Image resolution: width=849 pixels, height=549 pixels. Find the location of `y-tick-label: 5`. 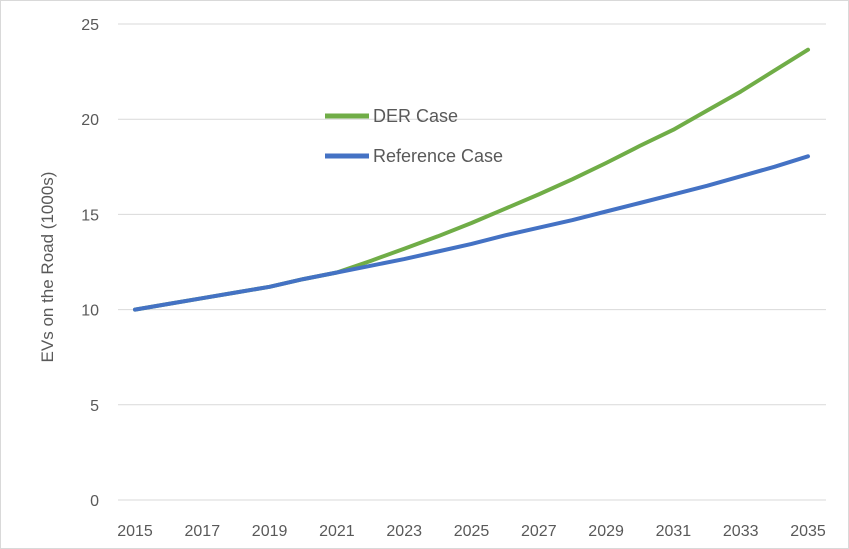

y-tick-label: 5 is located at coordinates (94, 406).